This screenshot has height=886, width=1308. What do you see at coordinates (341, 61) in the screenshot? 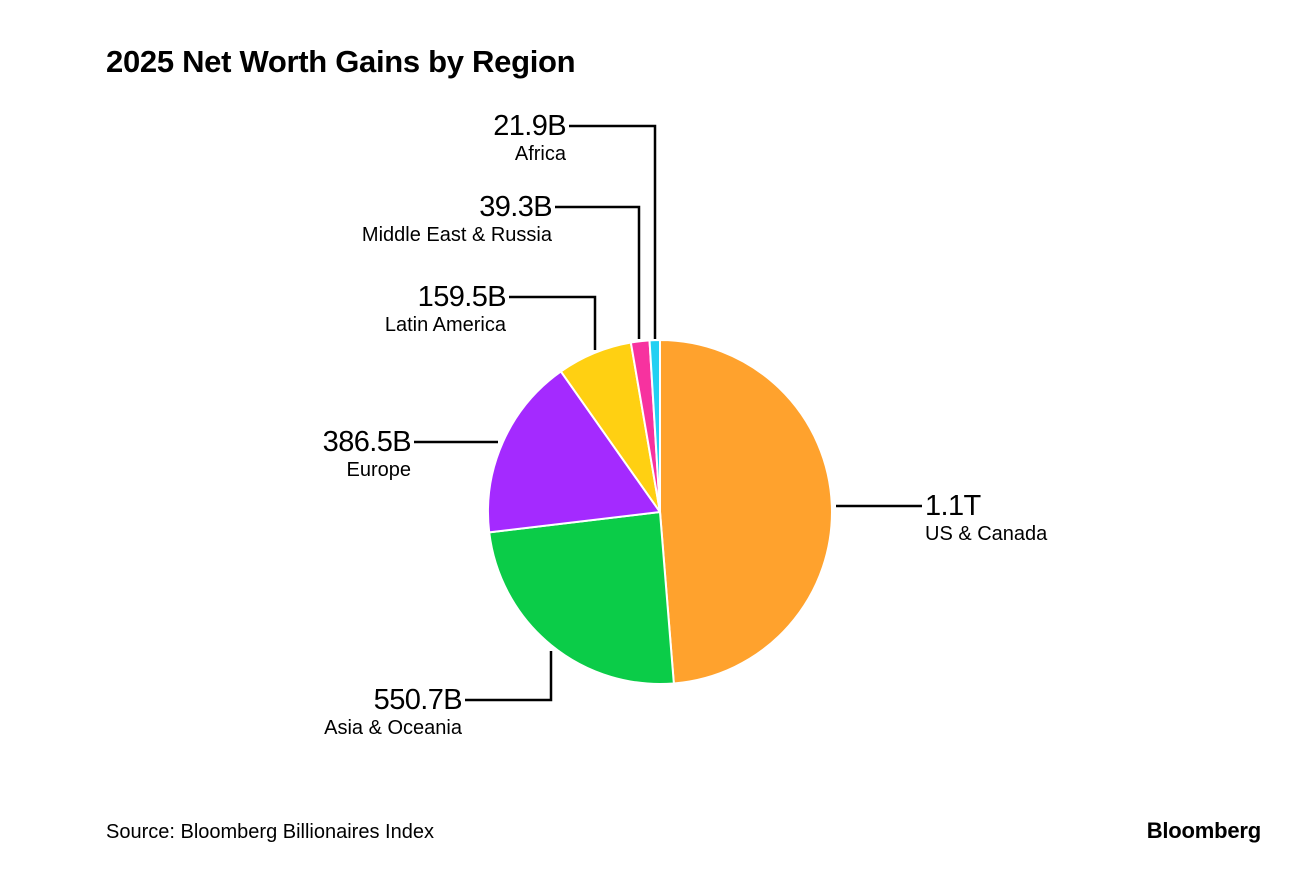
I see `chart-title: 2025 Net Worth Gains by Region` at bounding box center [341, 61].